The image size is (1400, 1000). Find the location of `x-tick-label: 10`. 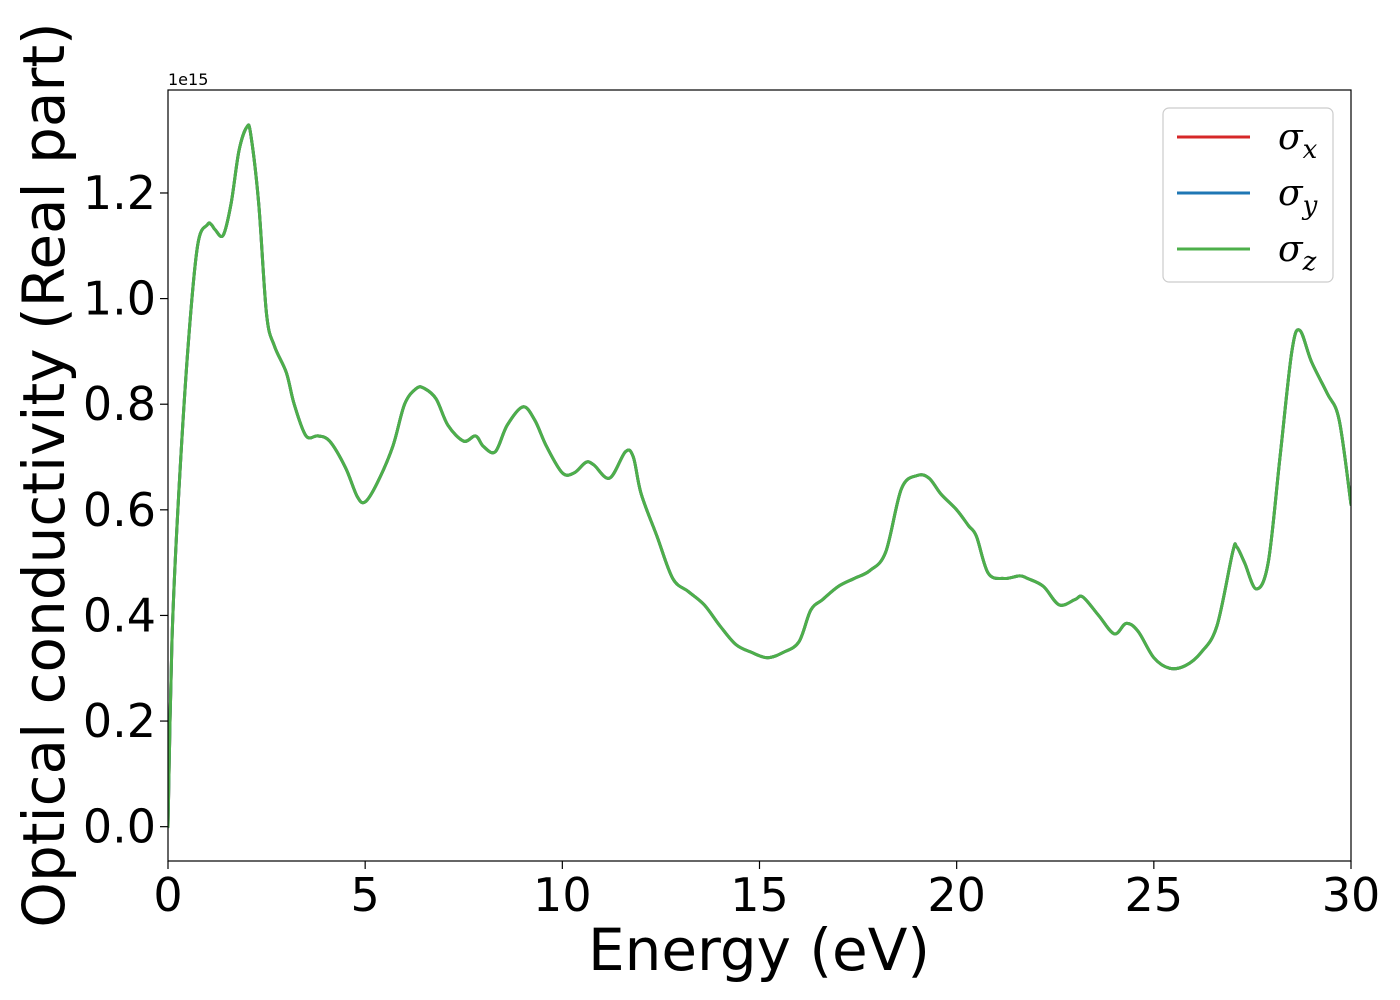

x-tick-label: 10 is located at coordinates (562, 895).